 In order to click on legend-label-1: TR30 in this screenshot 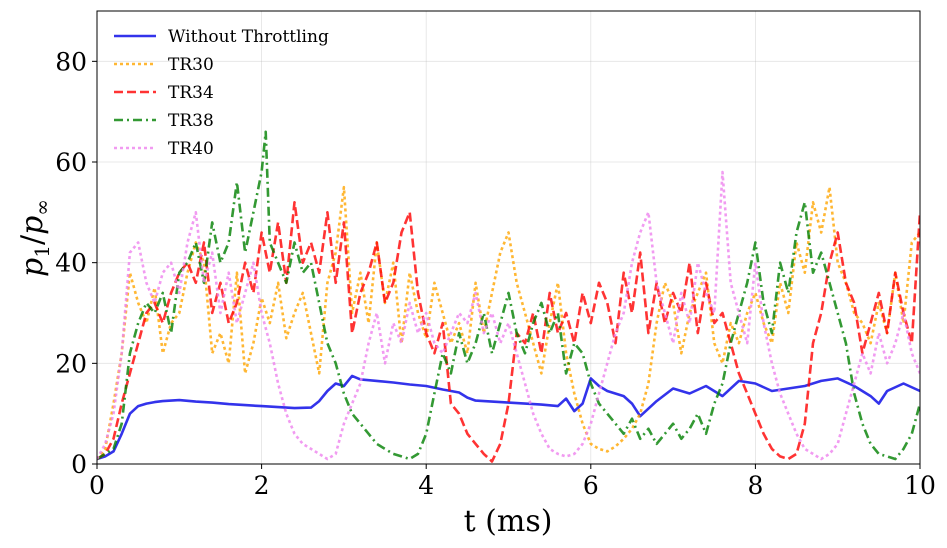, I will do `click(191, 65)`.